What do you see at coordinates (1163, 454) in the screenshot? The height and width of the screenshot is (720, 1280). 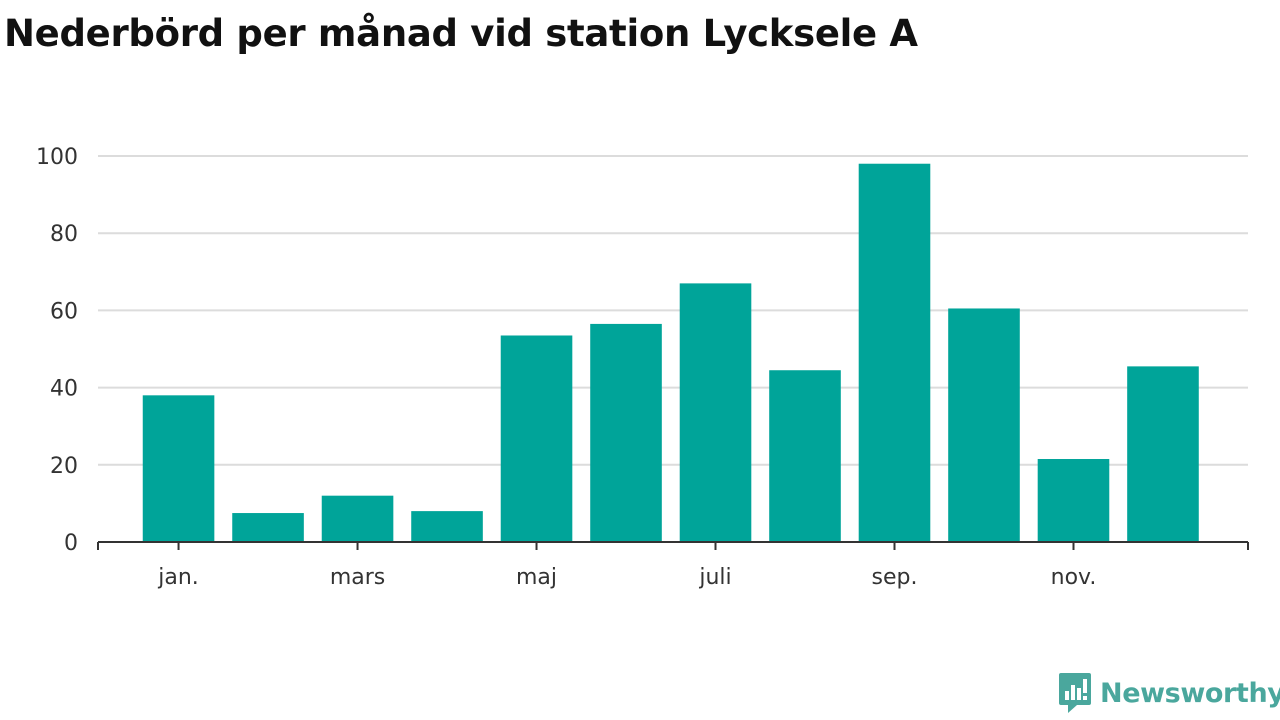 I see `bar-dec` at bounding box center [1163, 454].